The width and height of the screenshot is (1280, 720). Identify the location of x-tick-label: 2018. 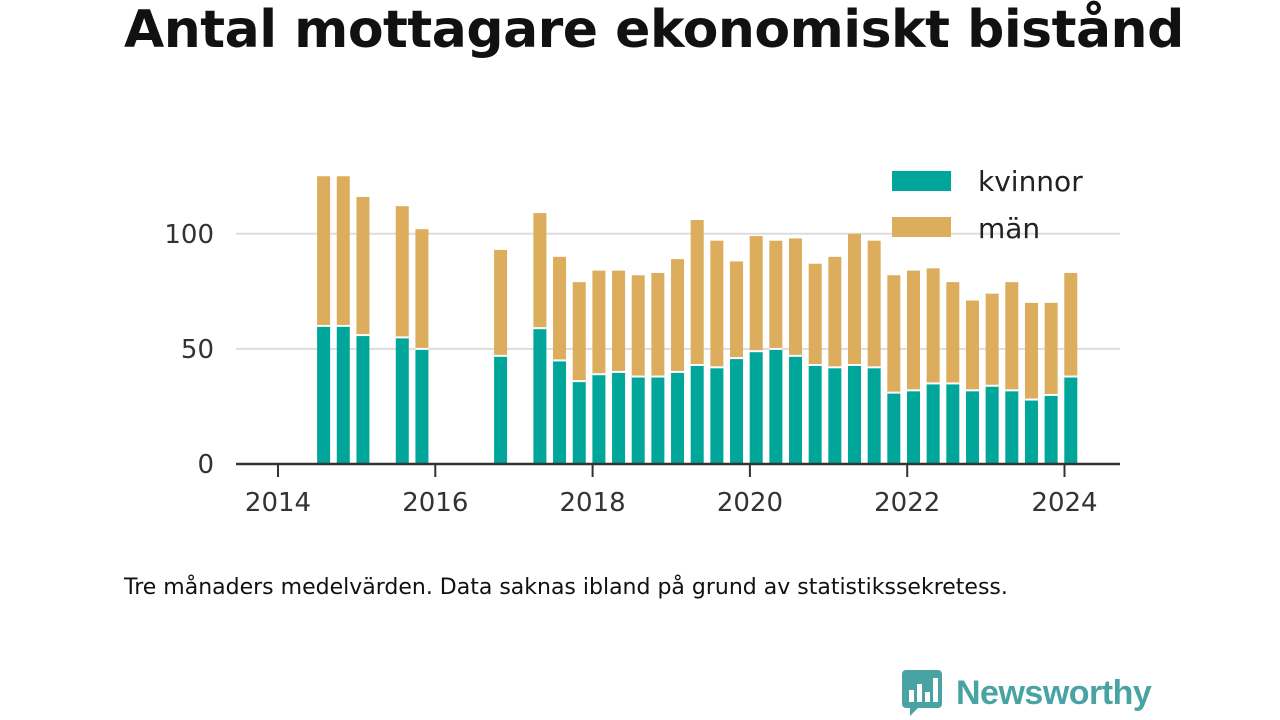
(593, 503).